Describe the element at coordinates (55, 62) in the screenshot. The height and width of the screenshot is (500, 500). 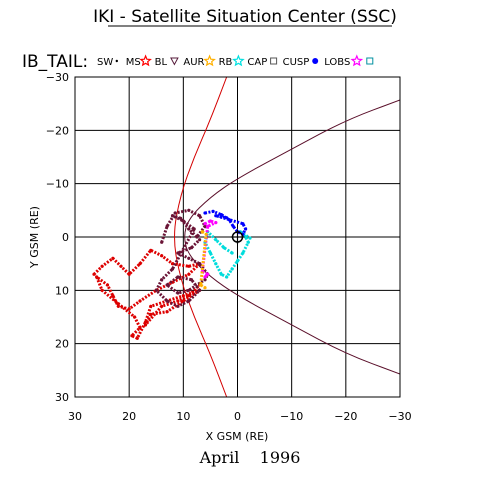
I see `chart-subtitle: IB_TAIL:` at that location.